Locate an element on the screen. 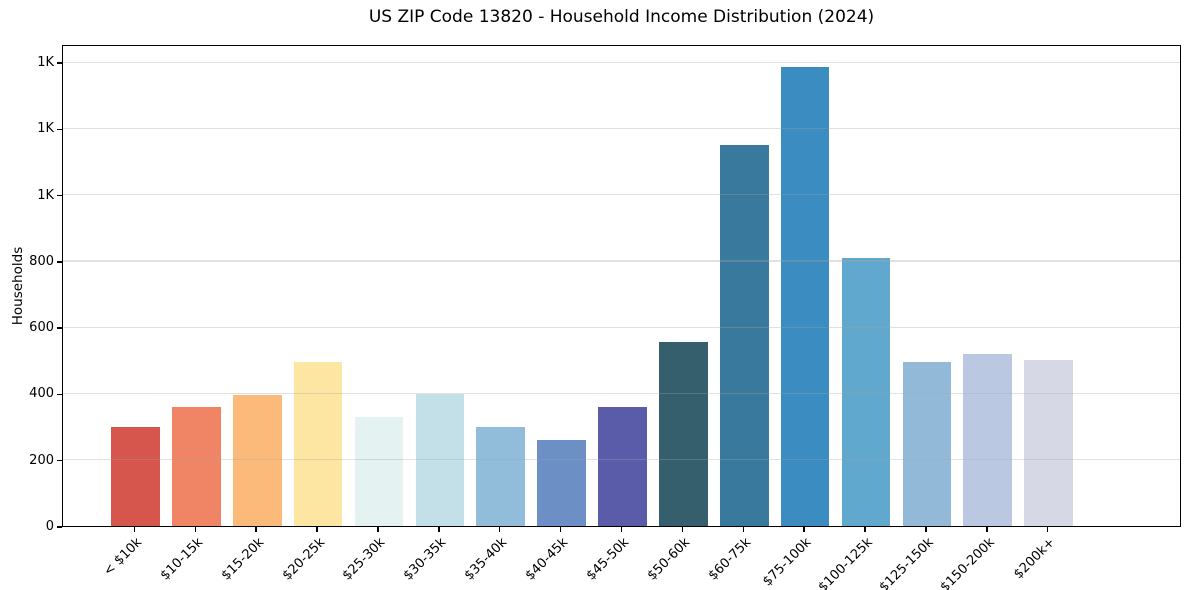 This screenshot has width=1189, height=590. x-tick-label-text: $150-200k is located at coordinates (967, 562).